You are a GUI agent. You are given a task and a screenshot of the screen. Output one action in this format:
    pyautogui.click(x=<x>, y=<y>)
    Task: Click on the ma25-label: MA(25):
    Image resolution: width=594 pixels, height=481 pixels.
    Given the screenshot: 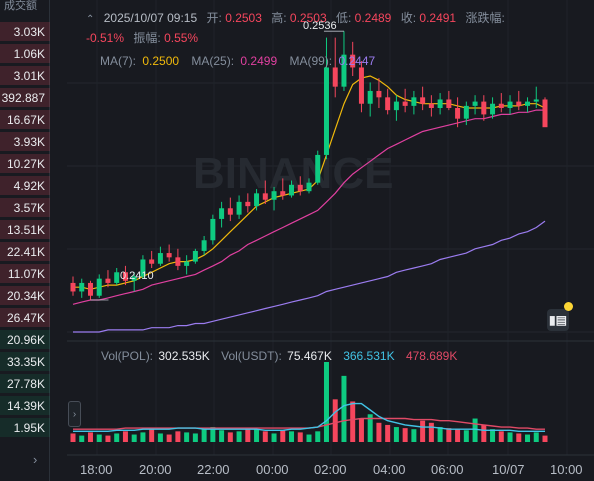 What is the action you would take?
    pyautogui.click(x=213, y=61)
    